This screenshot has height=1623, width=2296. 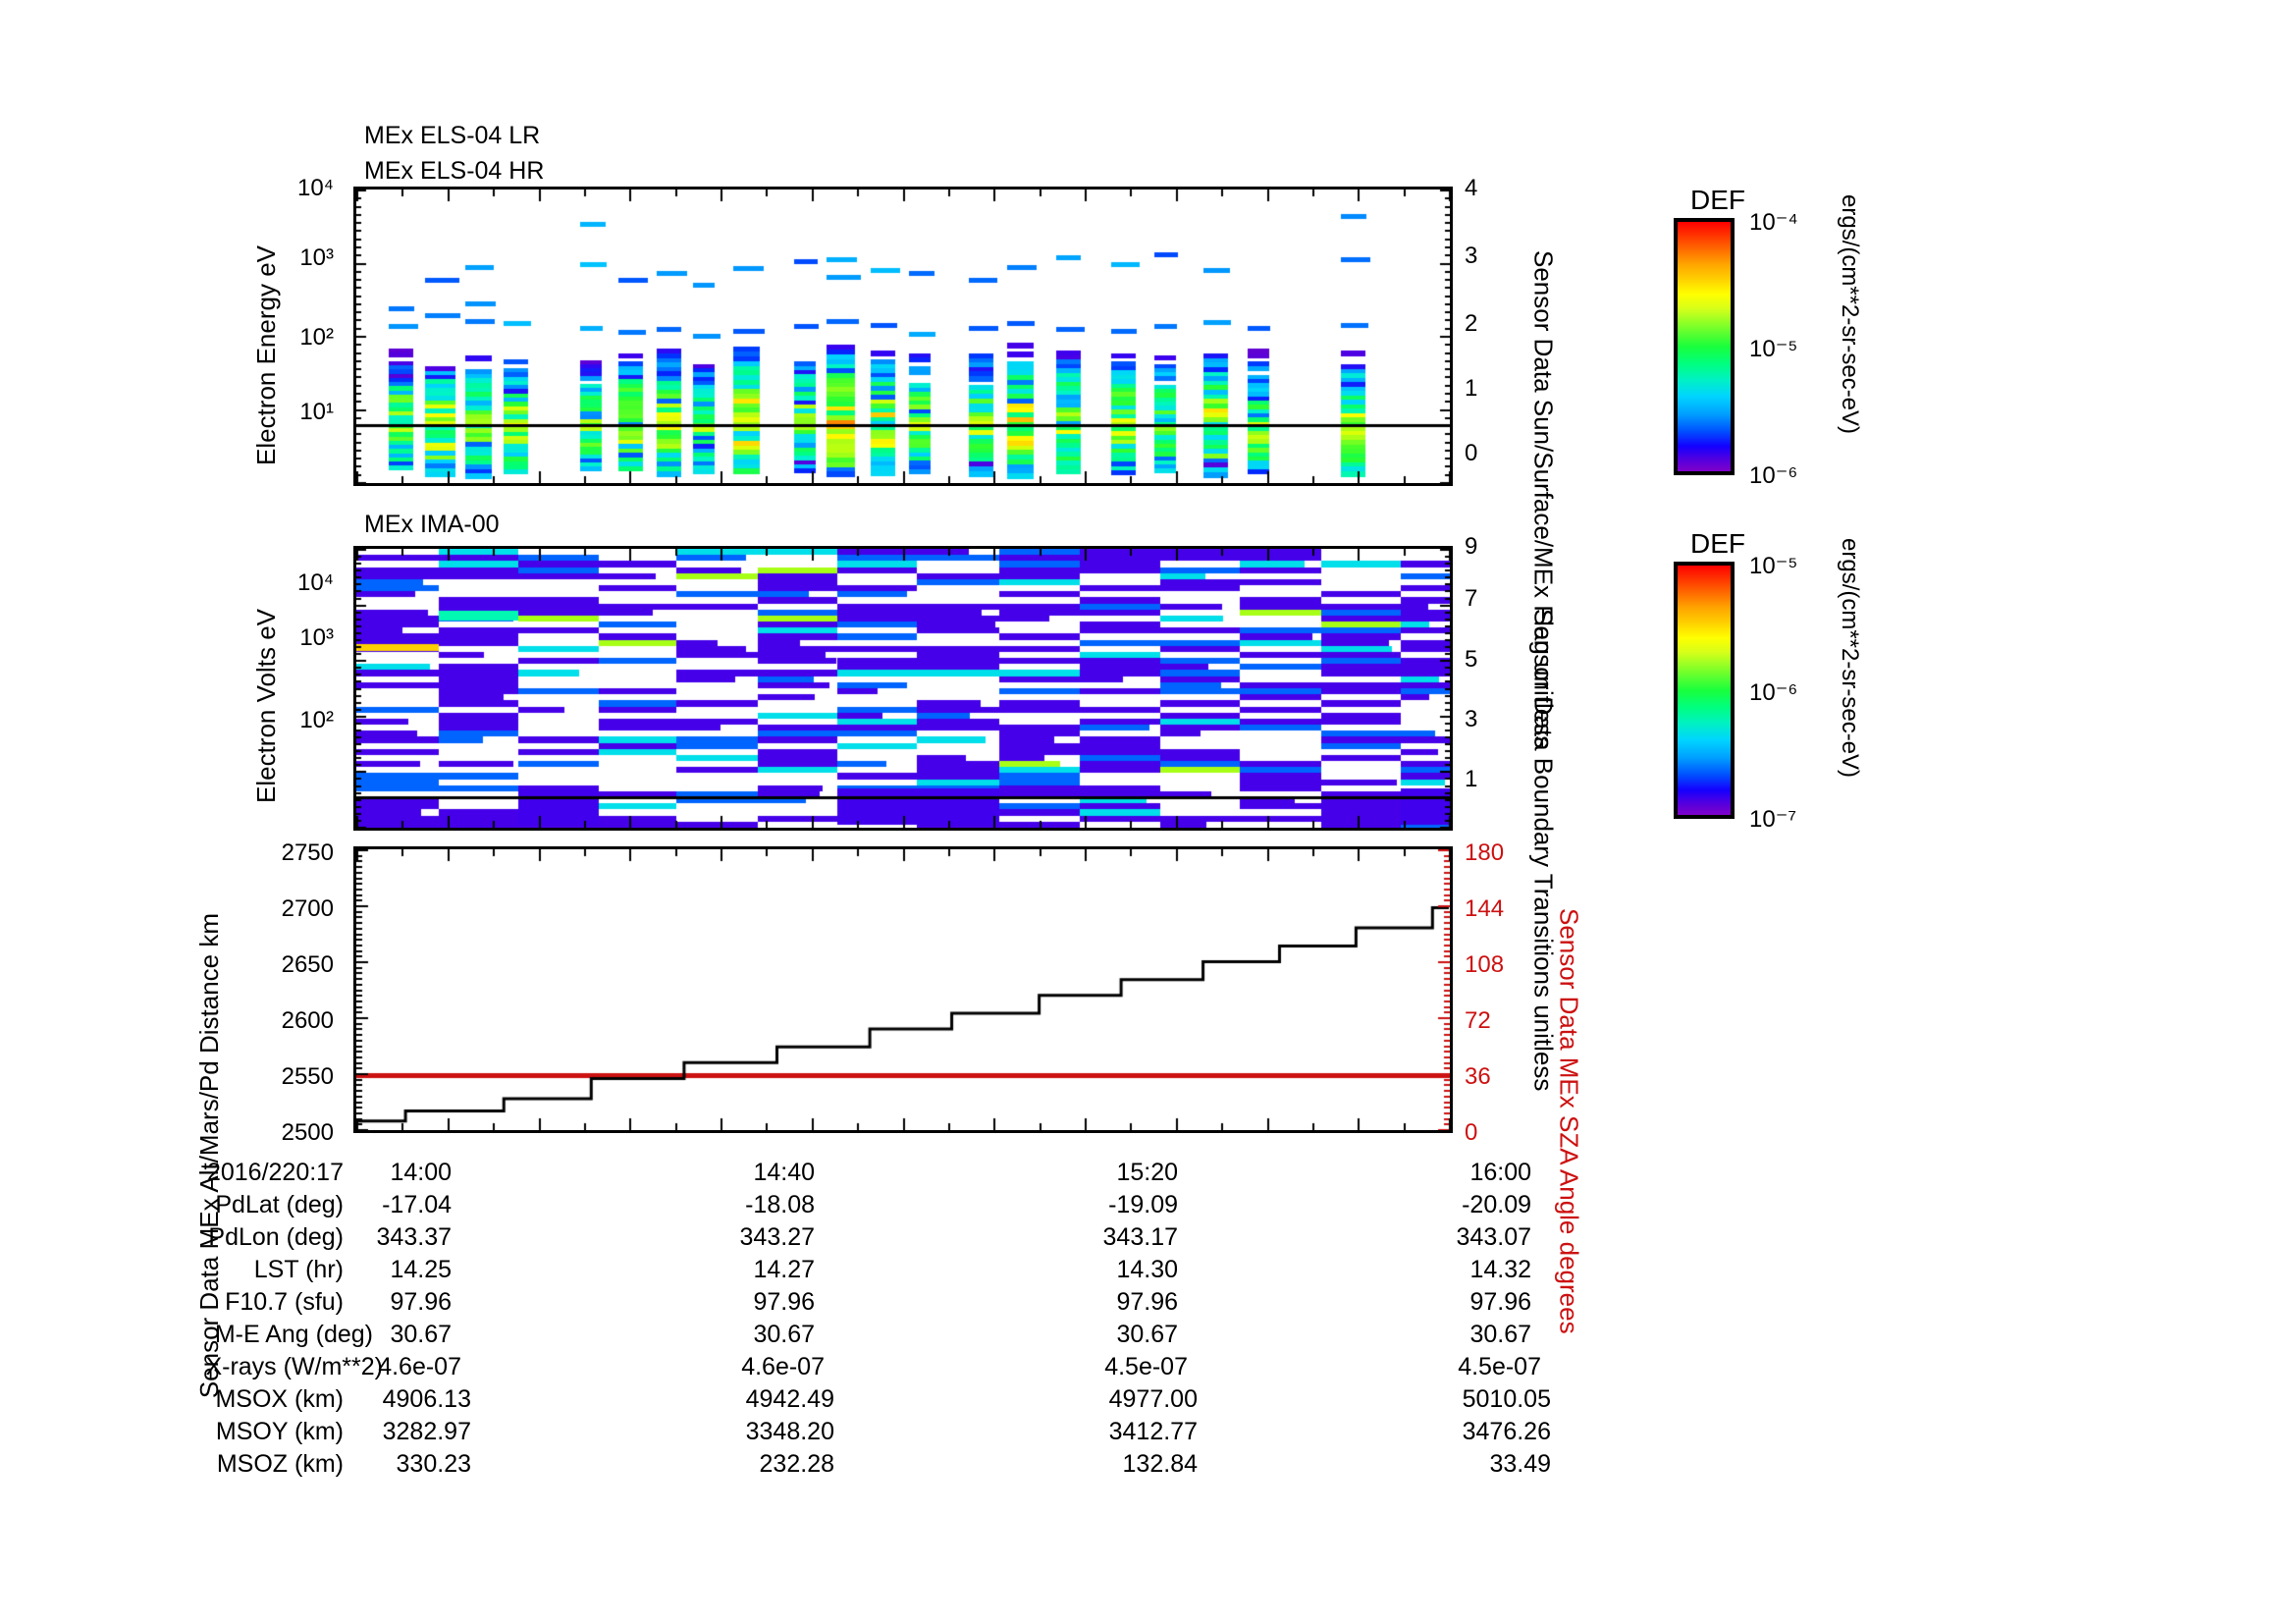 I want to click on table-cell: 132.84, so click(x=1160, y=1464).